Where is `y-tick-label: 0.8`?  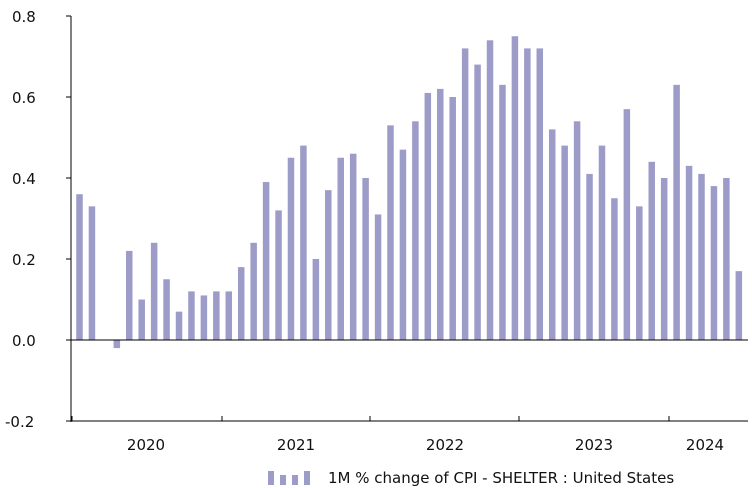 y-tick-label: 0.8 is located at coordinates (24, 17).